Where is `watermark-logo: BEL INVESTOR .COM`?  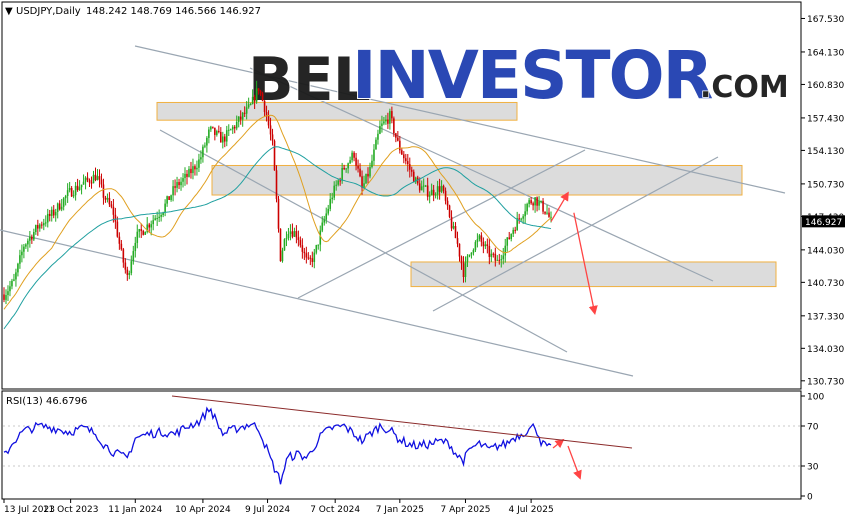 watermark-logo: BEL INVESTOR .COM is located at coordinates (518, 76).